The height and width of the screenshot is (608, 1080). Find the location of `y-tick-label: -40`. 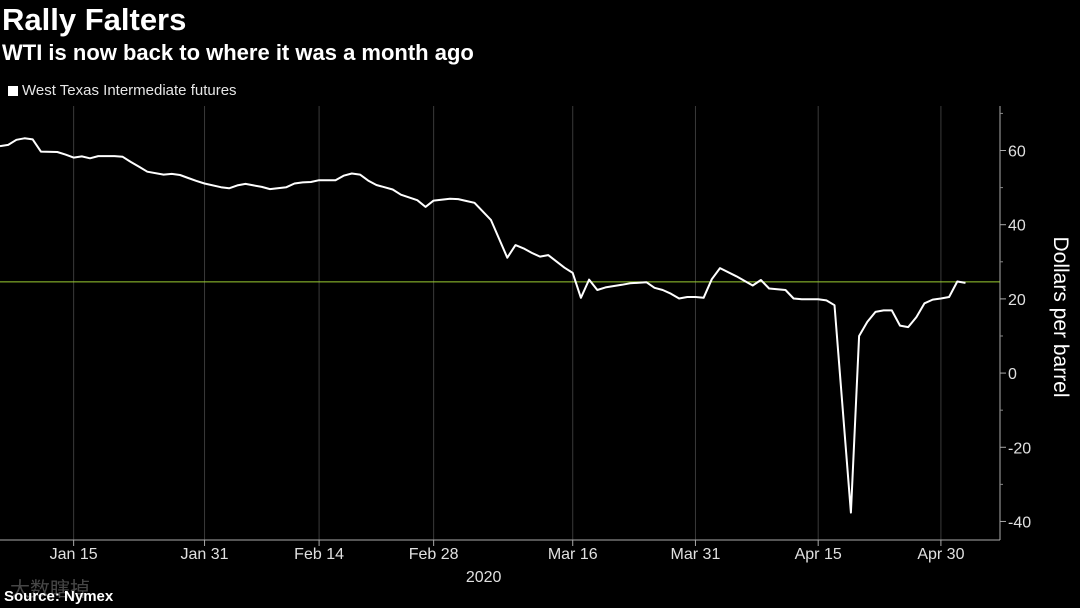

y-tick-label: -40 is located at coordinates (1019, 522).